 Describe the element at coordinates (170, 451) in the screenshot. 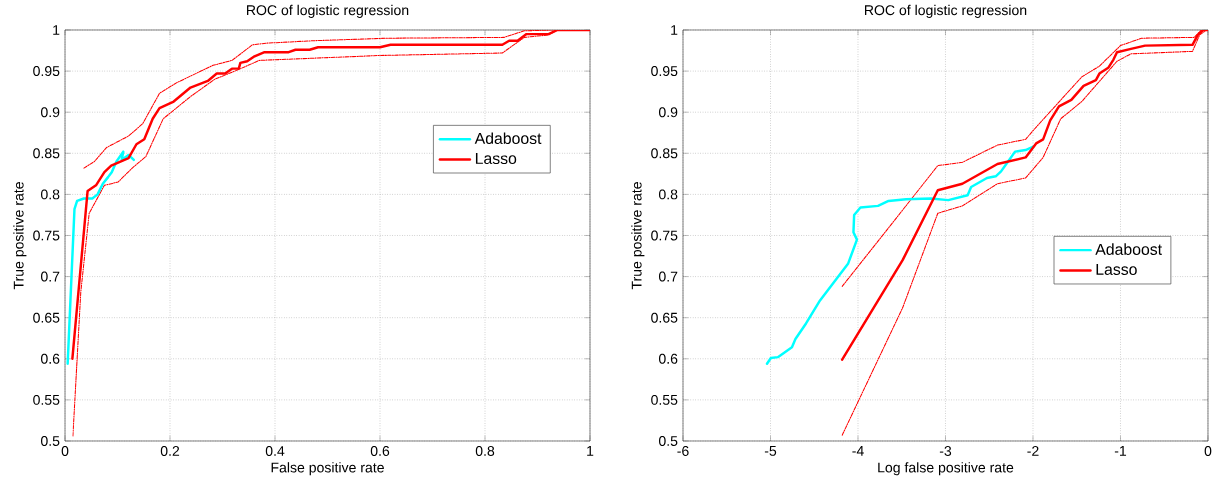

I see `x-tick-label: 0.2` at that location.